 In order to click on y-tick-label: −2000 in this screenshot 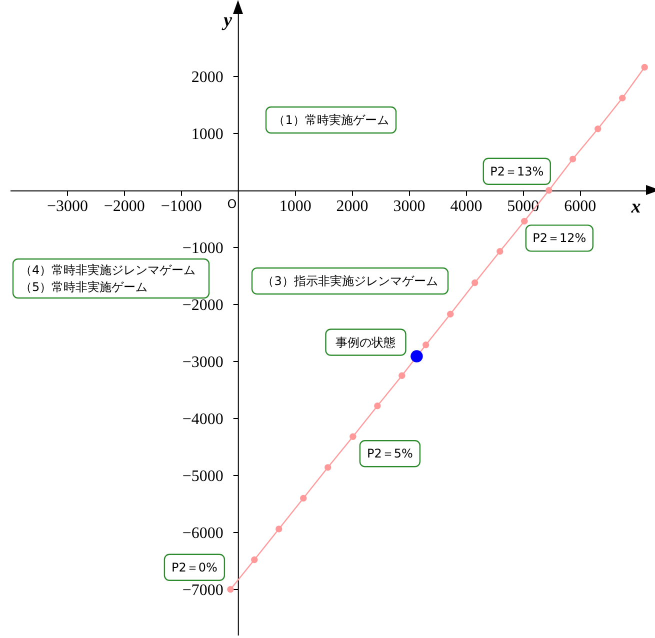, I will do `click(203, 305)`.